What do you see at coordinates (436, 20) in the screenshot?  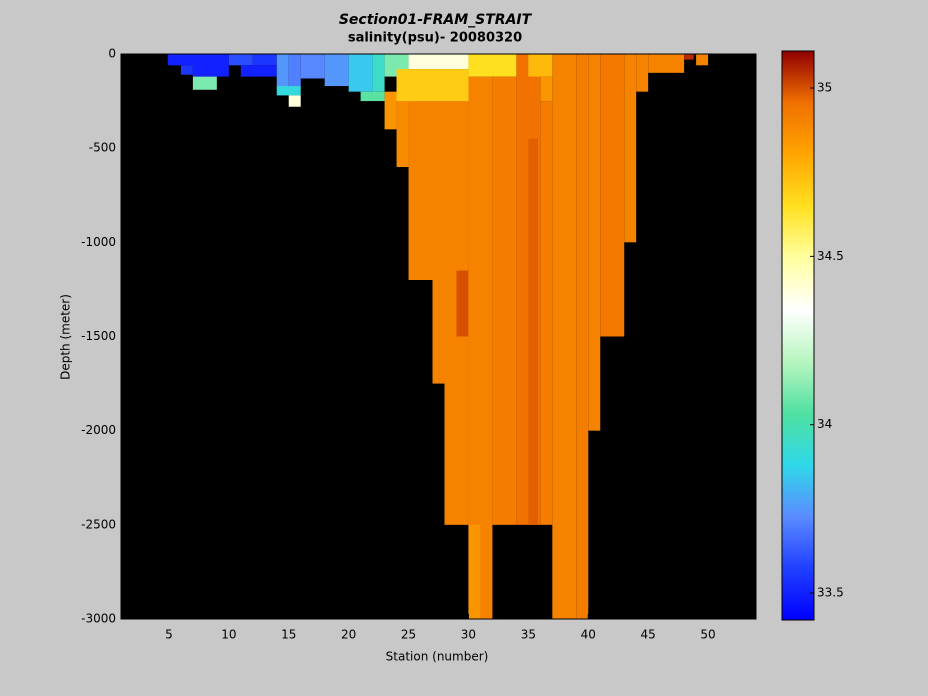 I see `chart-title: Section01-FRAM_STRAIT` at bounding box center [436, 20].